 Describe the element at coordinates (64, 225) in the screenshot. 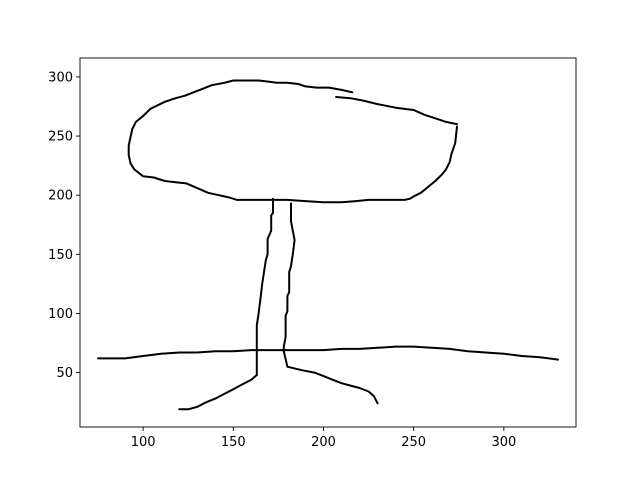

I see `y-axis: 50 100 150 200 250 300` at that location.